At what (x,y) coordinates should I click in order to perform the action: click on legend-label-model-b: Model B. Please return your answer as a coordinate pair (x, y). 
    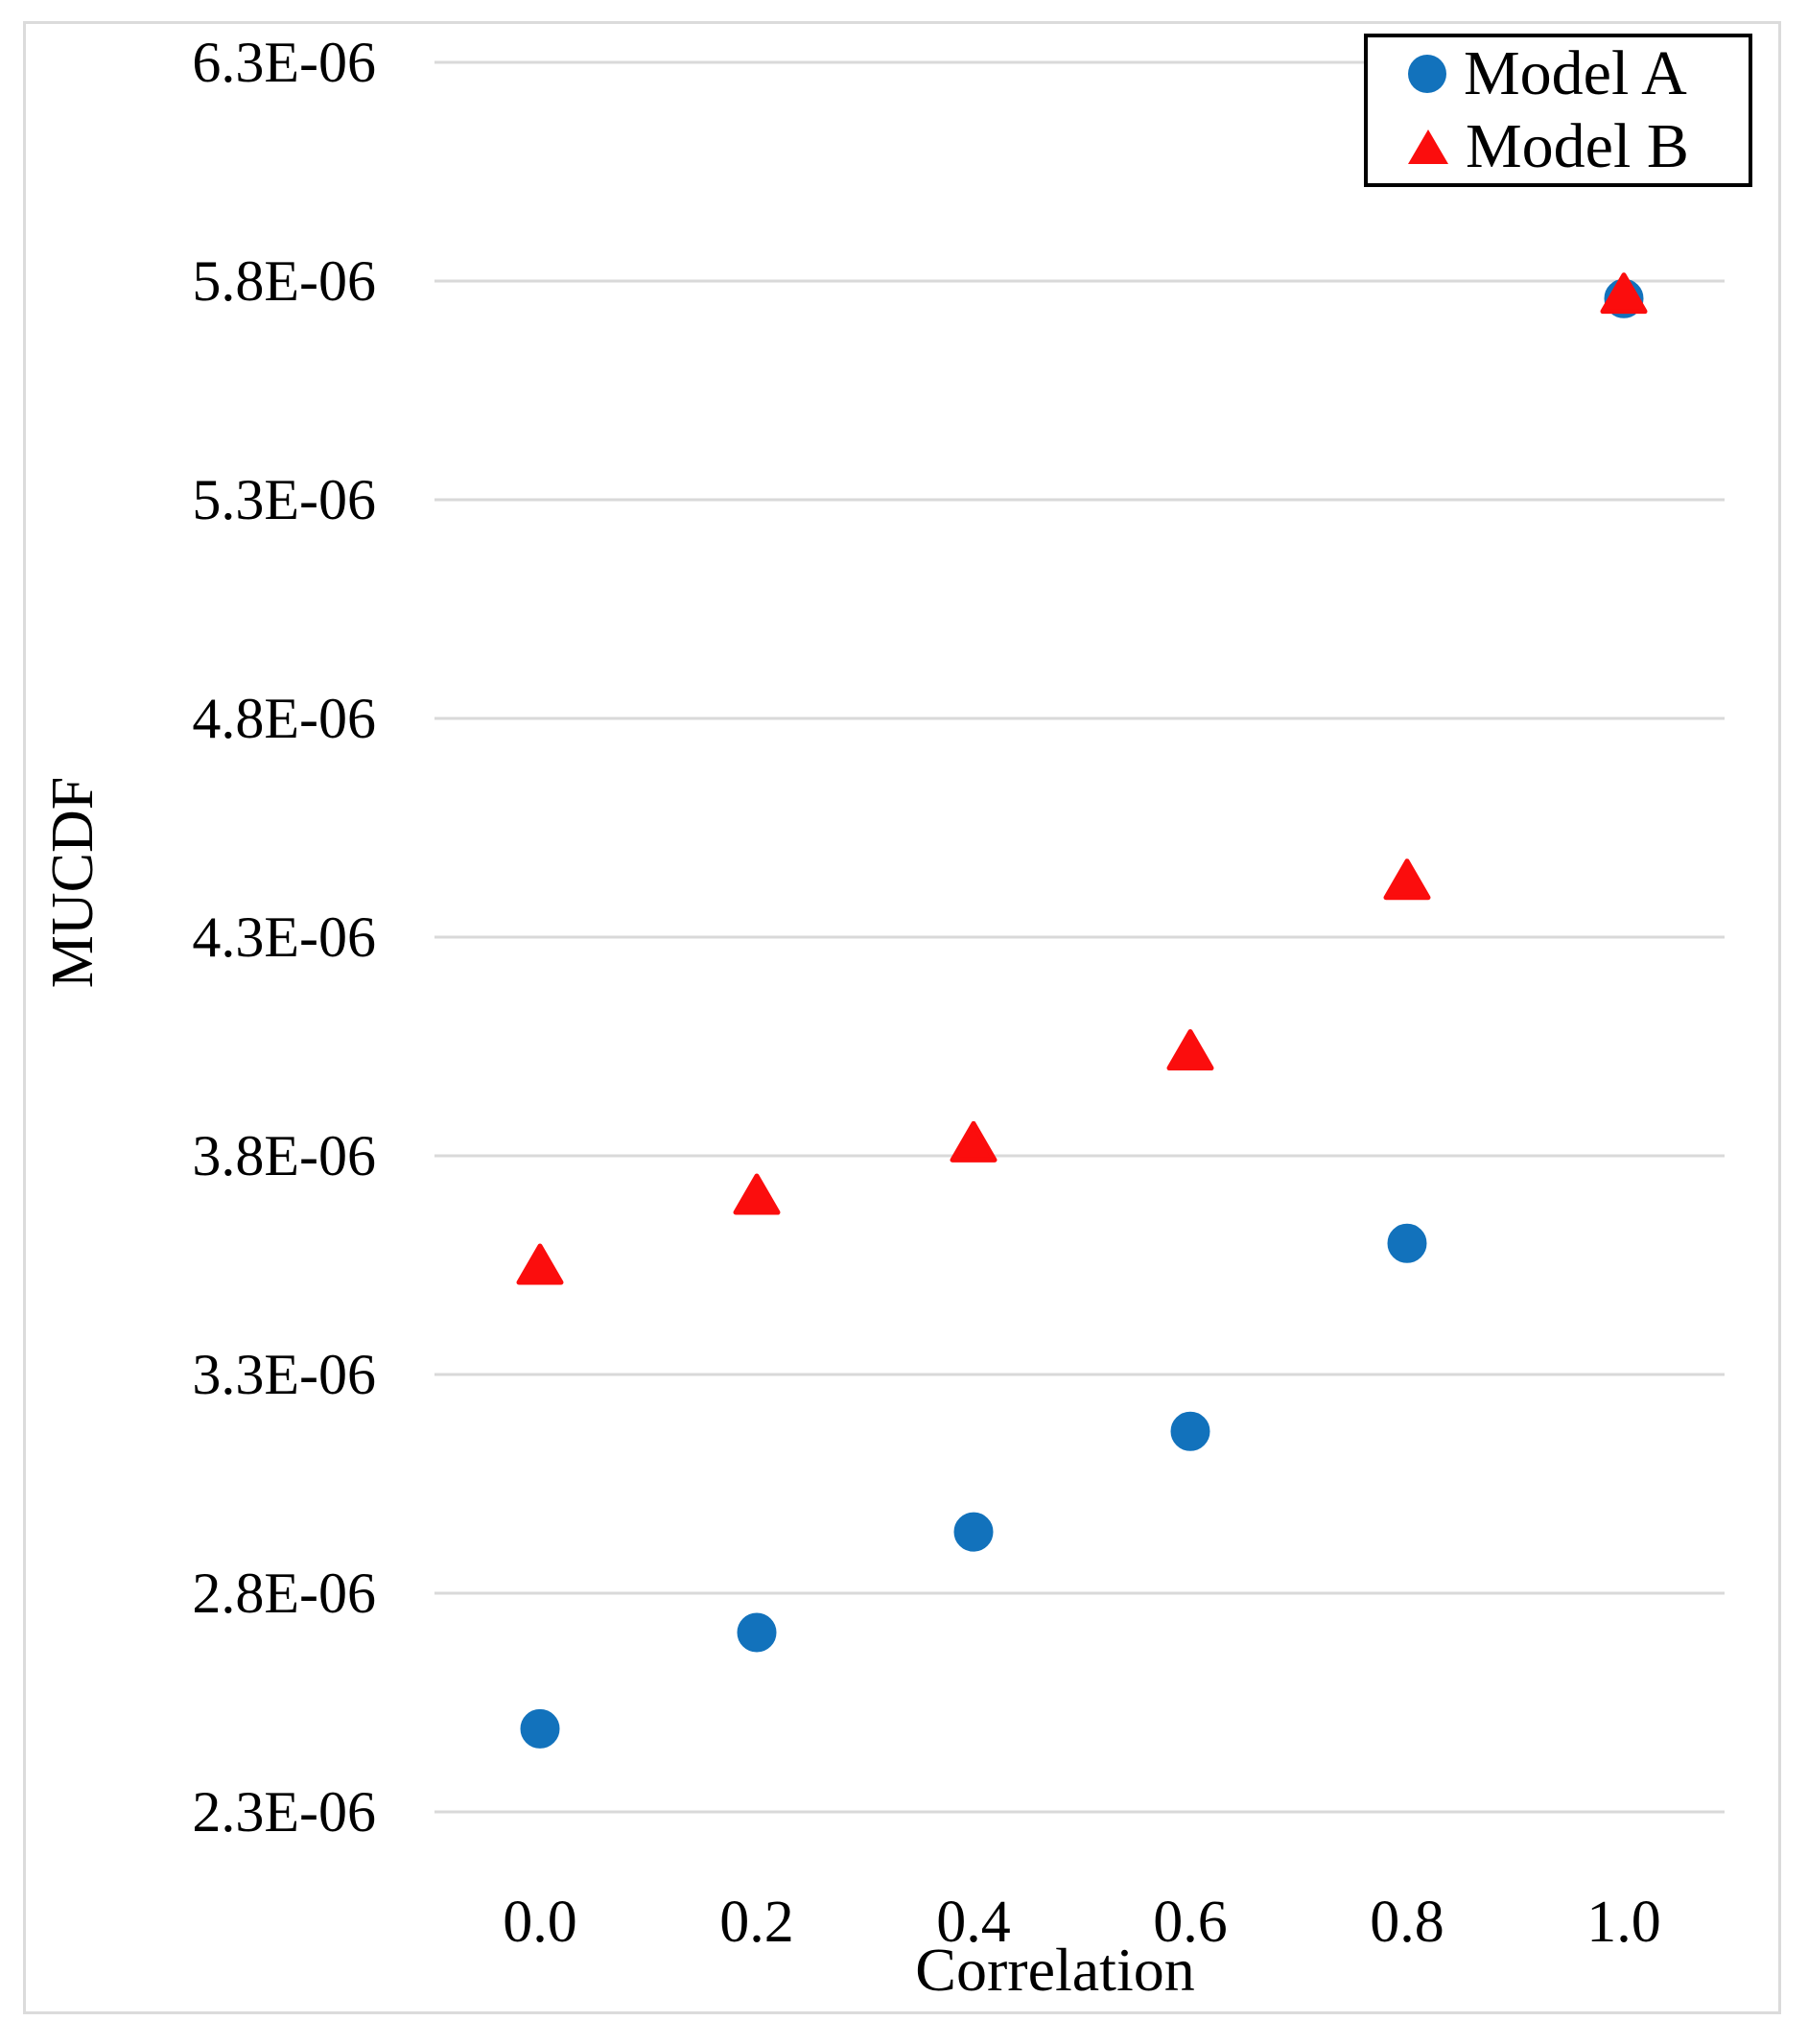
    Looking at the image, I should click on (1577, 146).